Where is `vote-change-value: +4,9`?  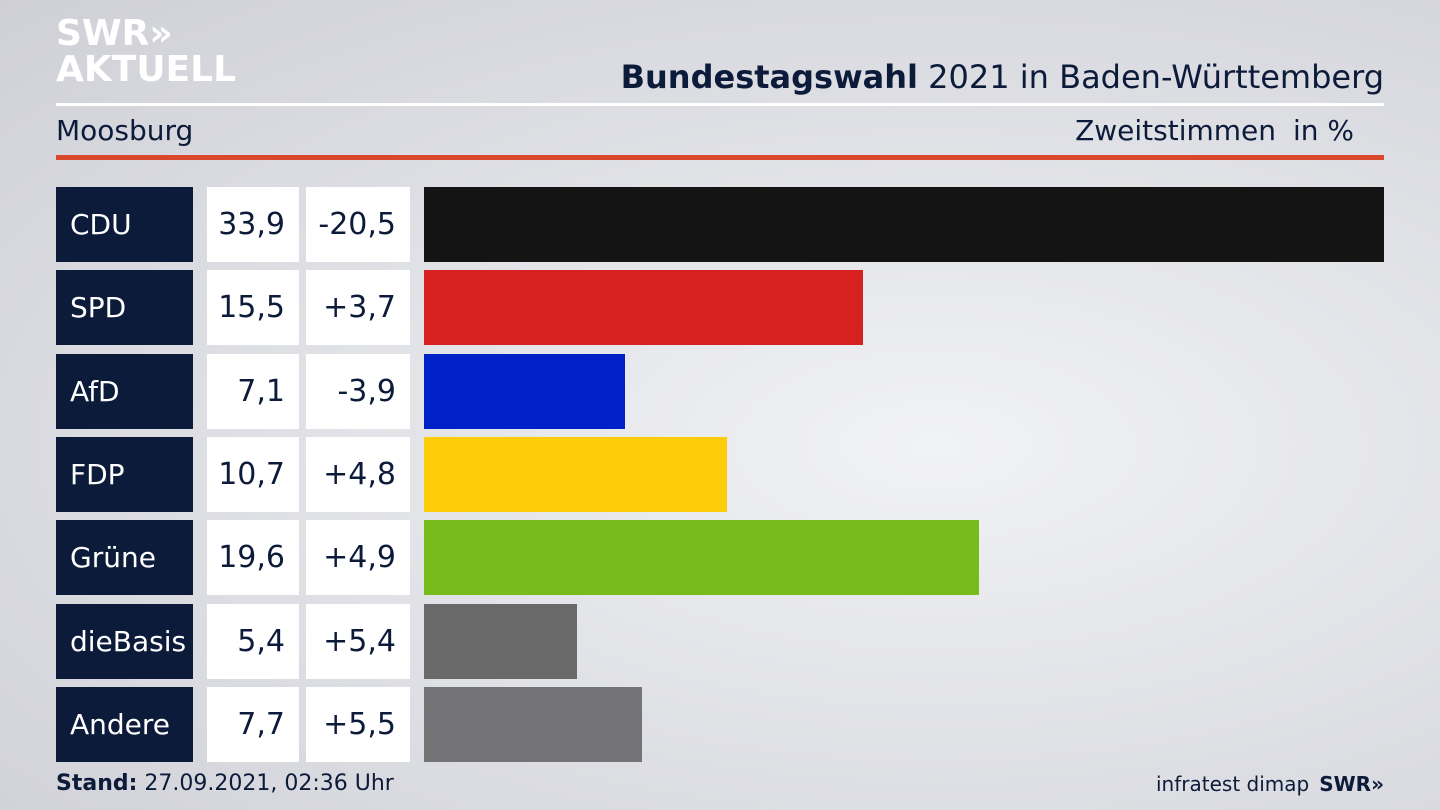
vote-change-value: +4,9 is located at coordinates (358, 557).